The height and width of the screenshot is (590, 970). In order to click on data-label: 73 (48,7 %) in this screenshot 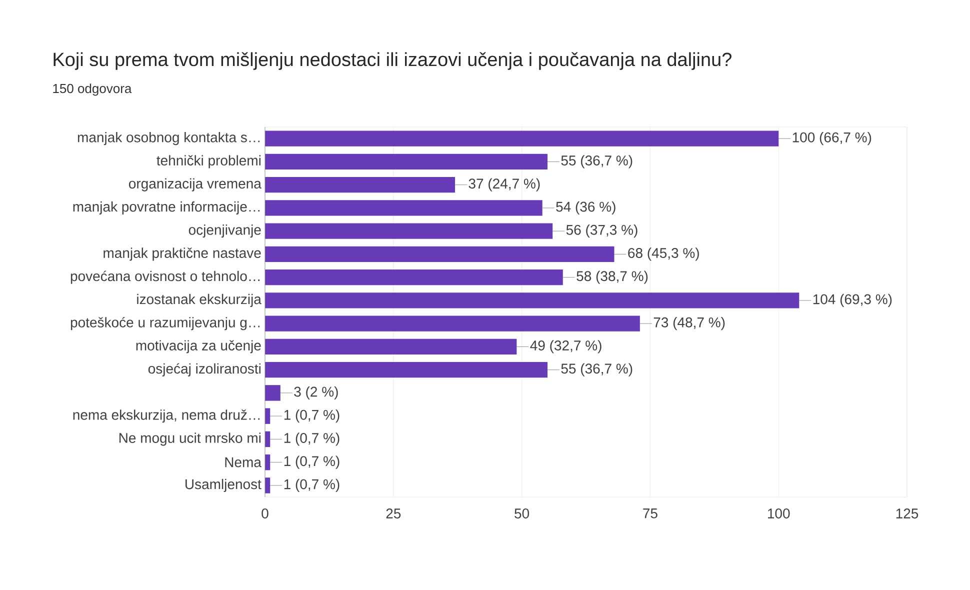, I will do `click(689, 323)`.